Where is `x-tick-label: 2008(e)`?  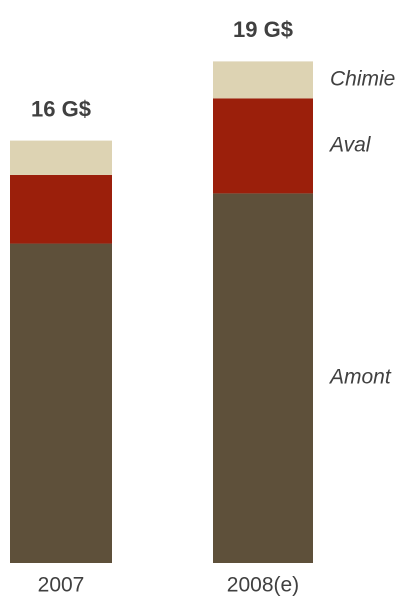
x-tick-label: 2008(e) is located at coordinates (263, 585).